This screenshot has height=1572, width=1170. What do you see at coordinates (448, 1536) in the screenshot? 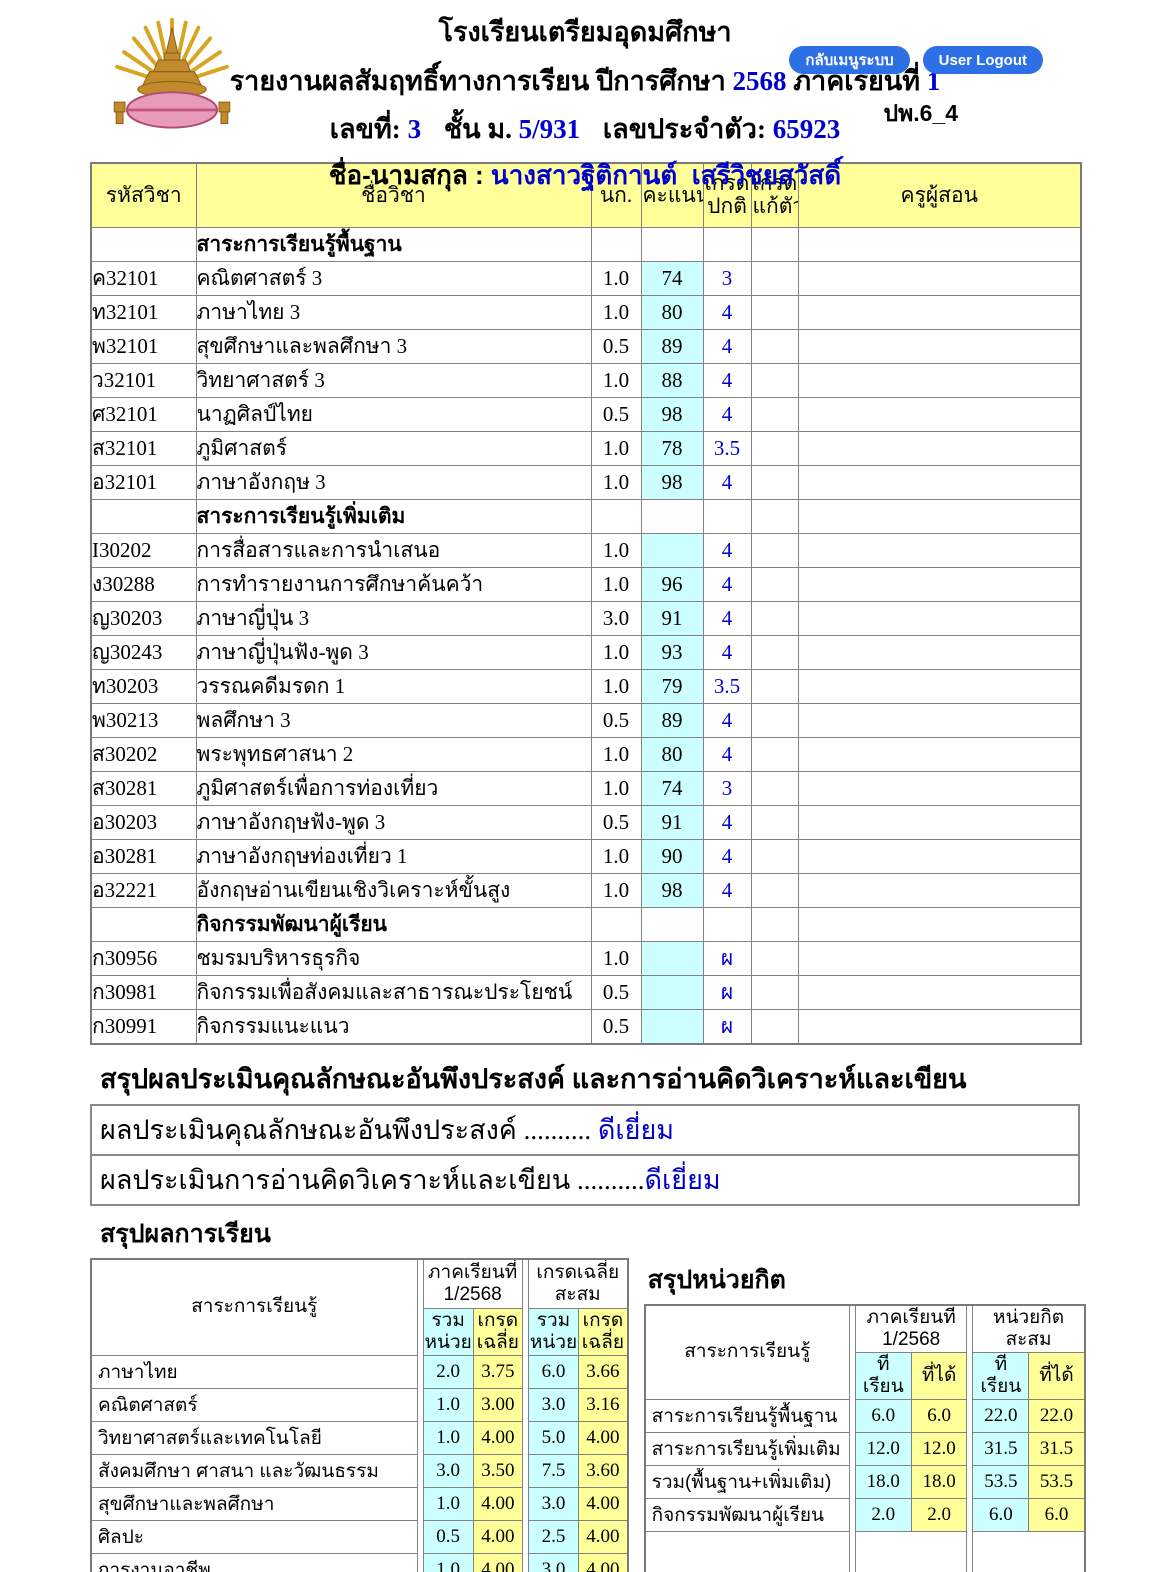
I see `summary-units-term: 0.5` at bounding box center [448, 1536].